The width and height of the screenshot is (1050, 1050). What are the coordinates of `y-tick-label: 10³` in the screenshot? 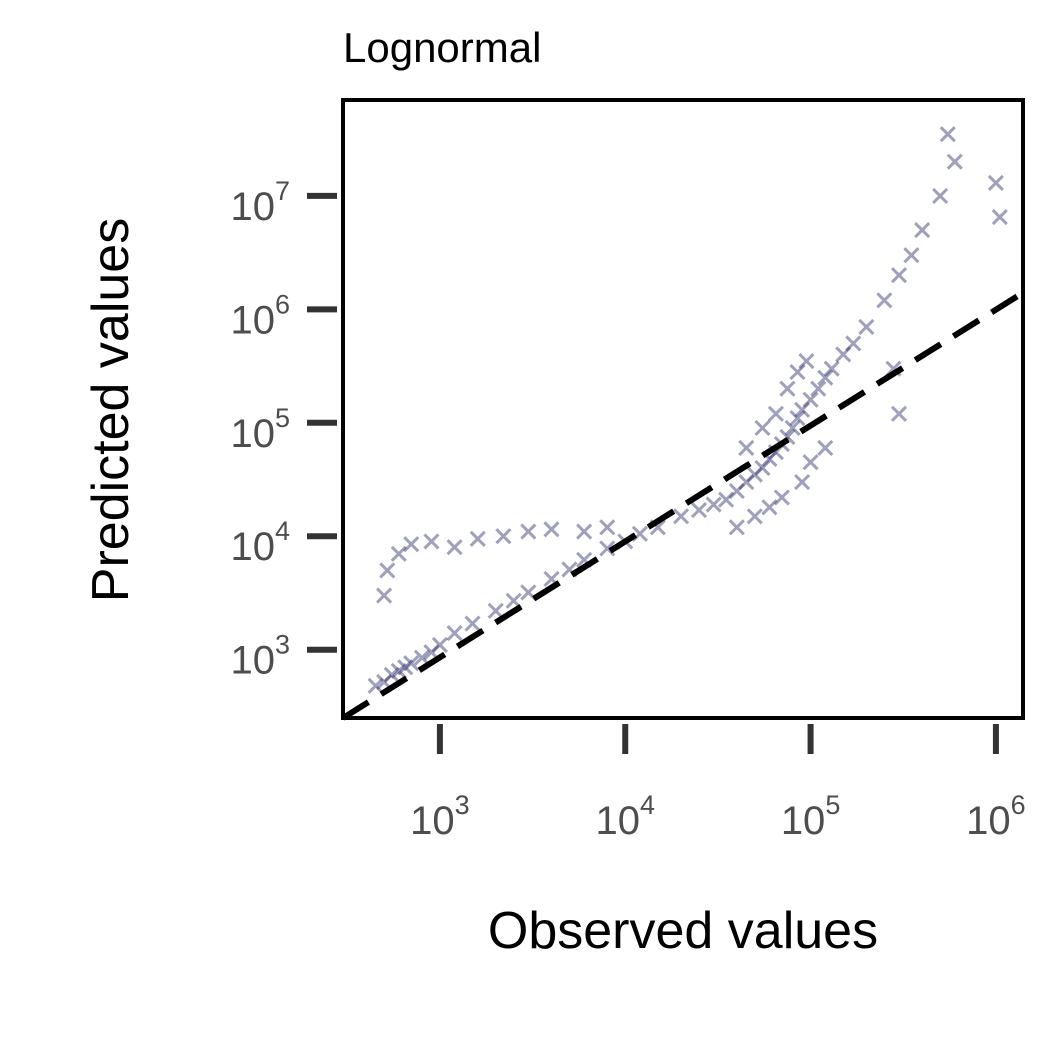 It's located at (260, 656).